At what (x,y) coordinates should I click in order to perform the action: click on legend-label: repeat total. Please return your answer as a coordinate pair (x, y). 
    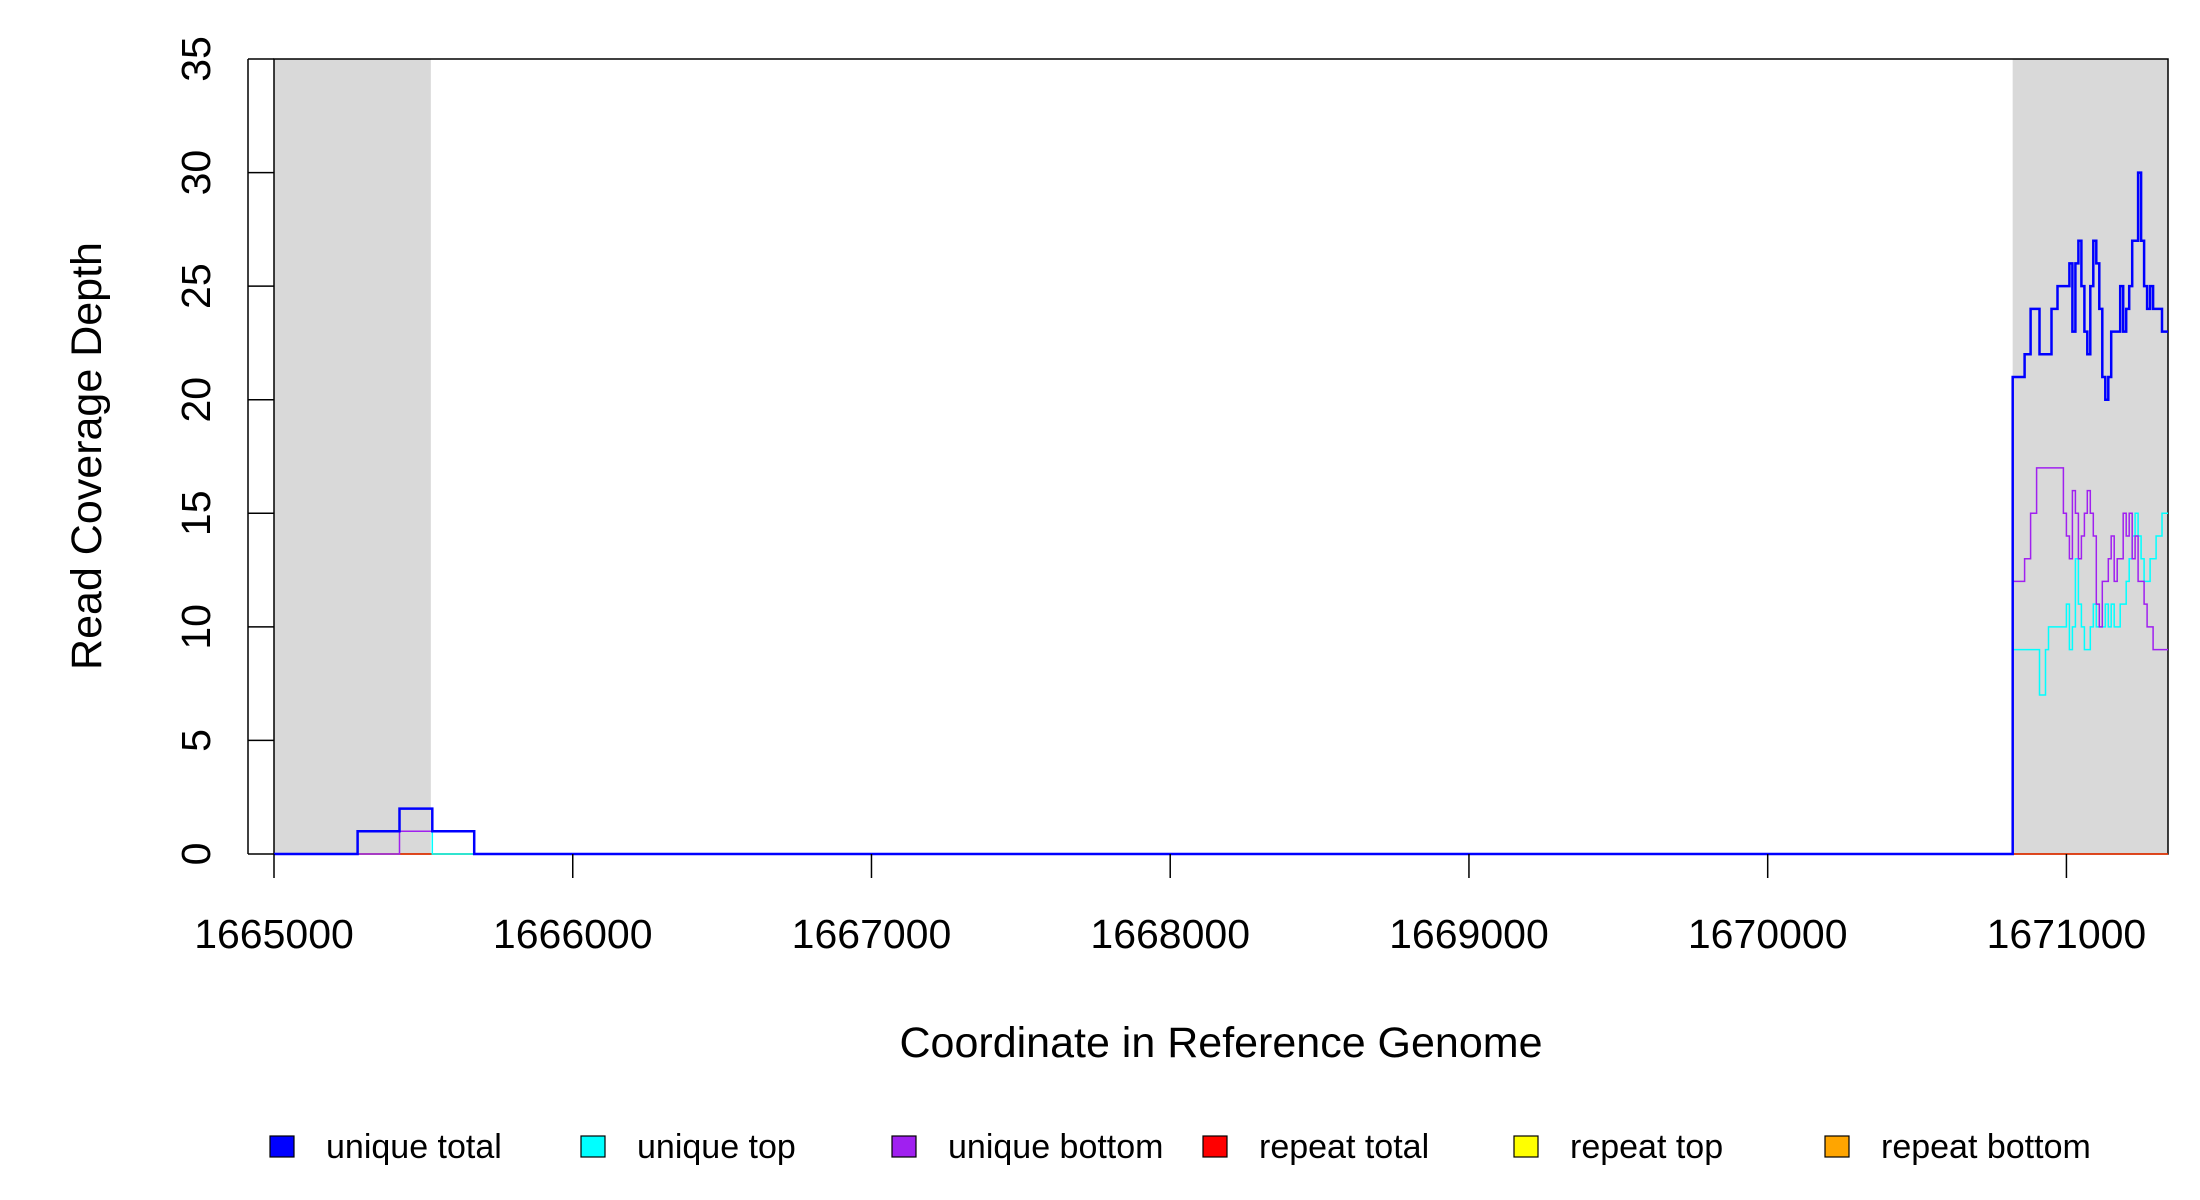
    Looking at the image, I should click on (1344, 1147).